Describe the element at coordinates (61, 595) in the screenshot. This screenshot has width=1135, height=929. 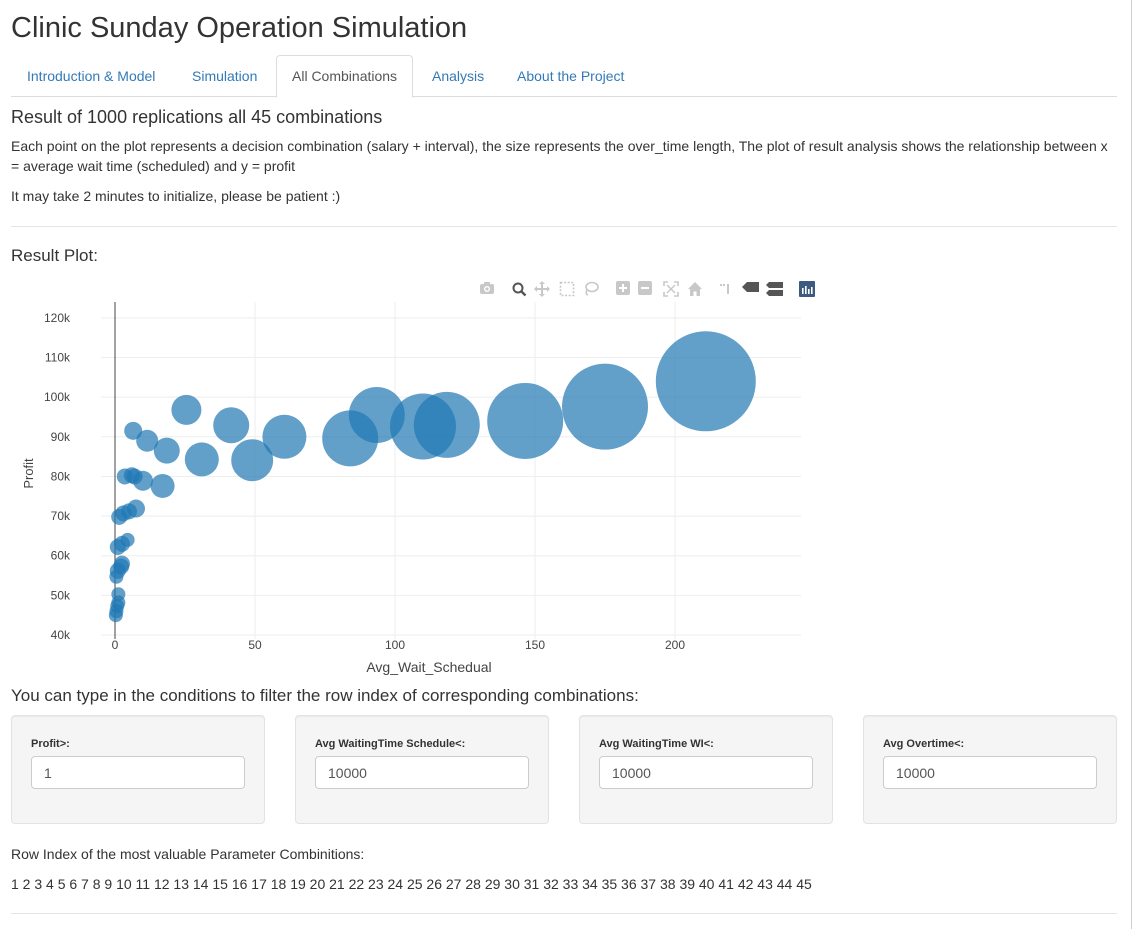
I see `y-tick-label: 50k` at that location.